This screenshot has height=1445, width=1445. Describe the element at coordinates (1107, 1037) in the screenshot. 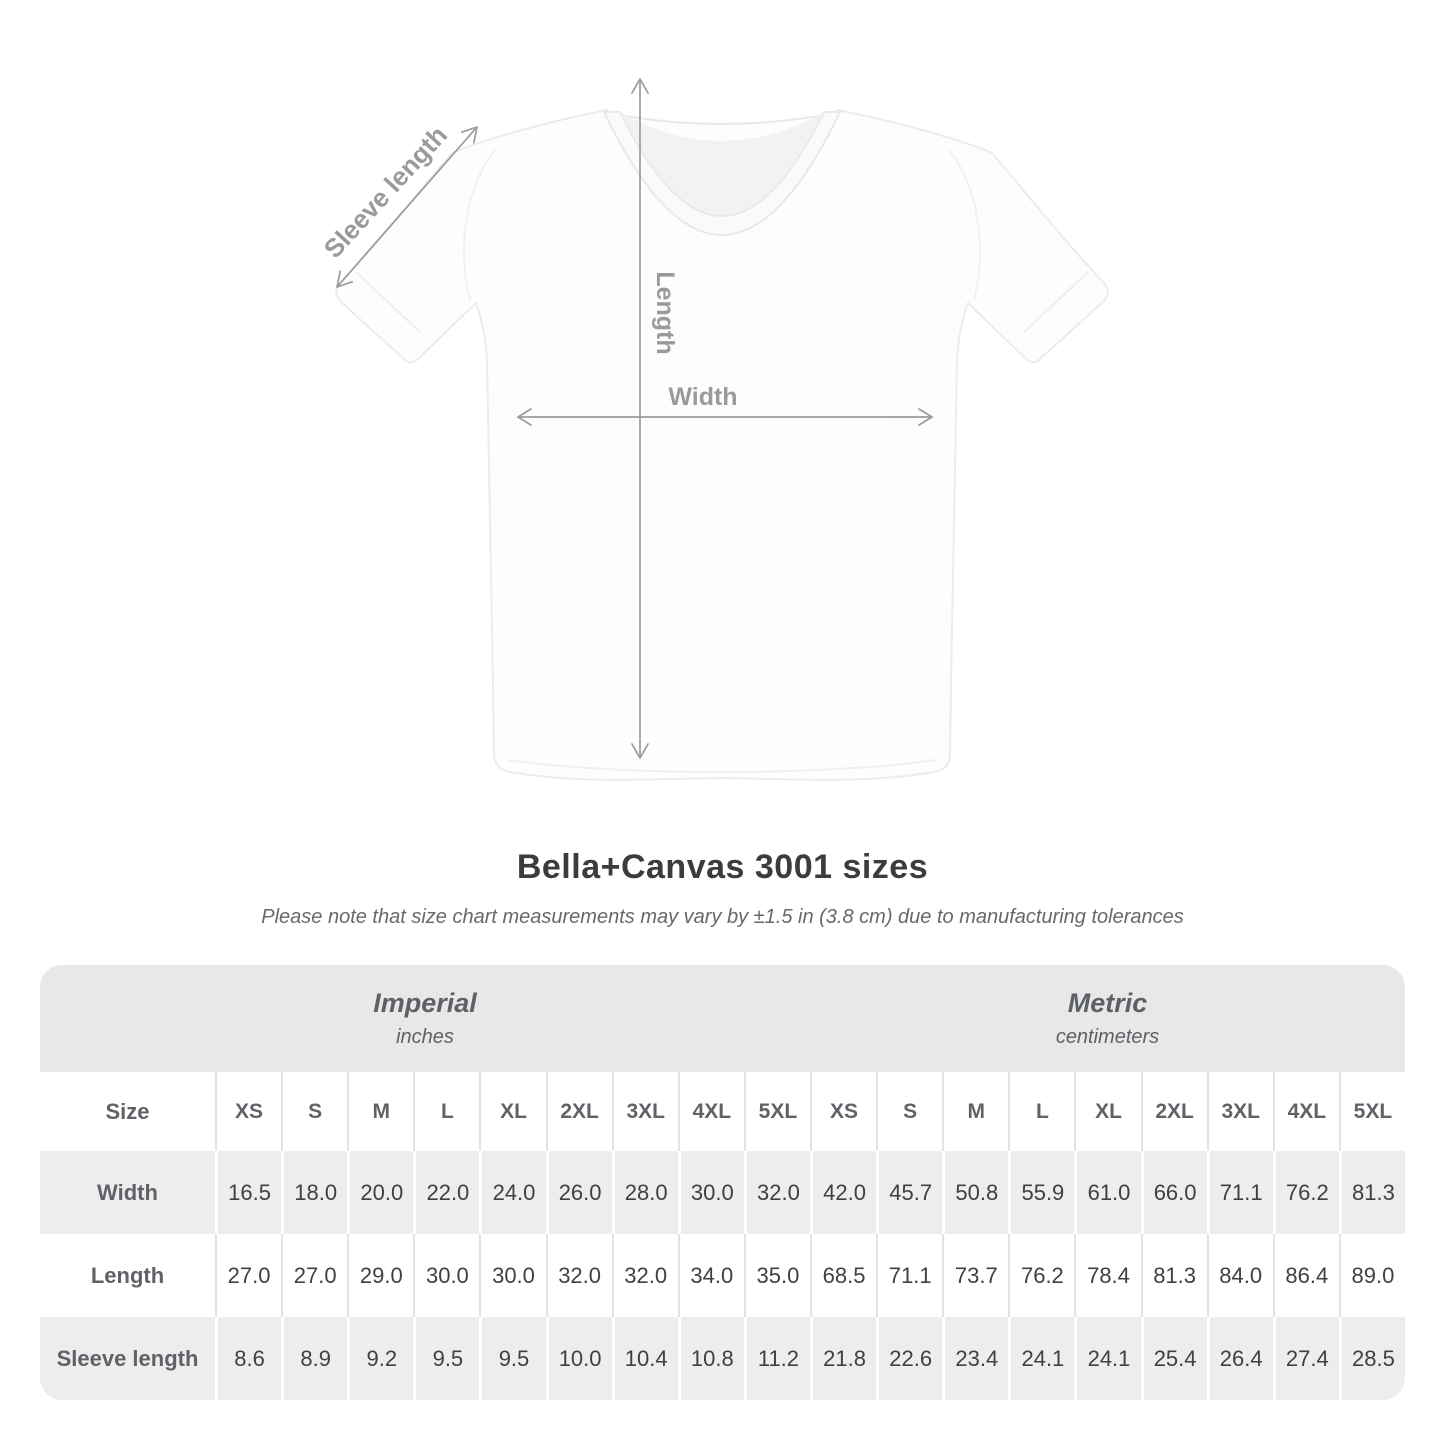

I see `metric-unit: centimeters` at that location.